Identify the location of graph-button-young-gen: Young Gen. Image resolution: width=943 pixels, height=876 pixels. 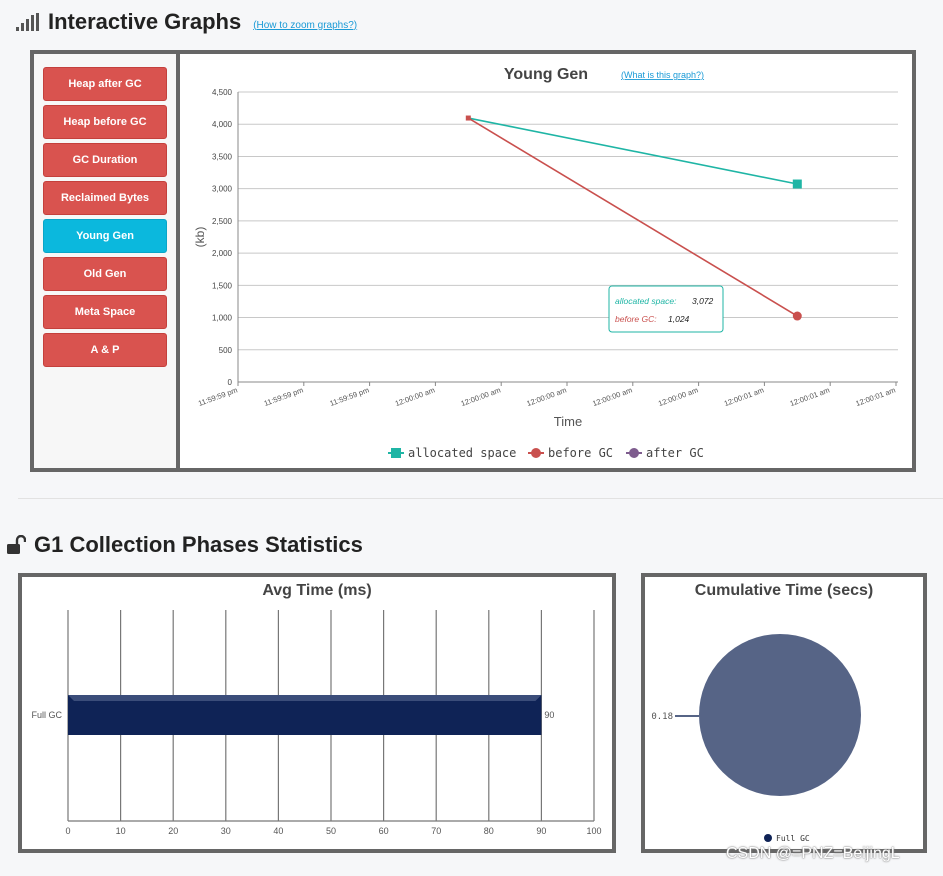
(105, 236).